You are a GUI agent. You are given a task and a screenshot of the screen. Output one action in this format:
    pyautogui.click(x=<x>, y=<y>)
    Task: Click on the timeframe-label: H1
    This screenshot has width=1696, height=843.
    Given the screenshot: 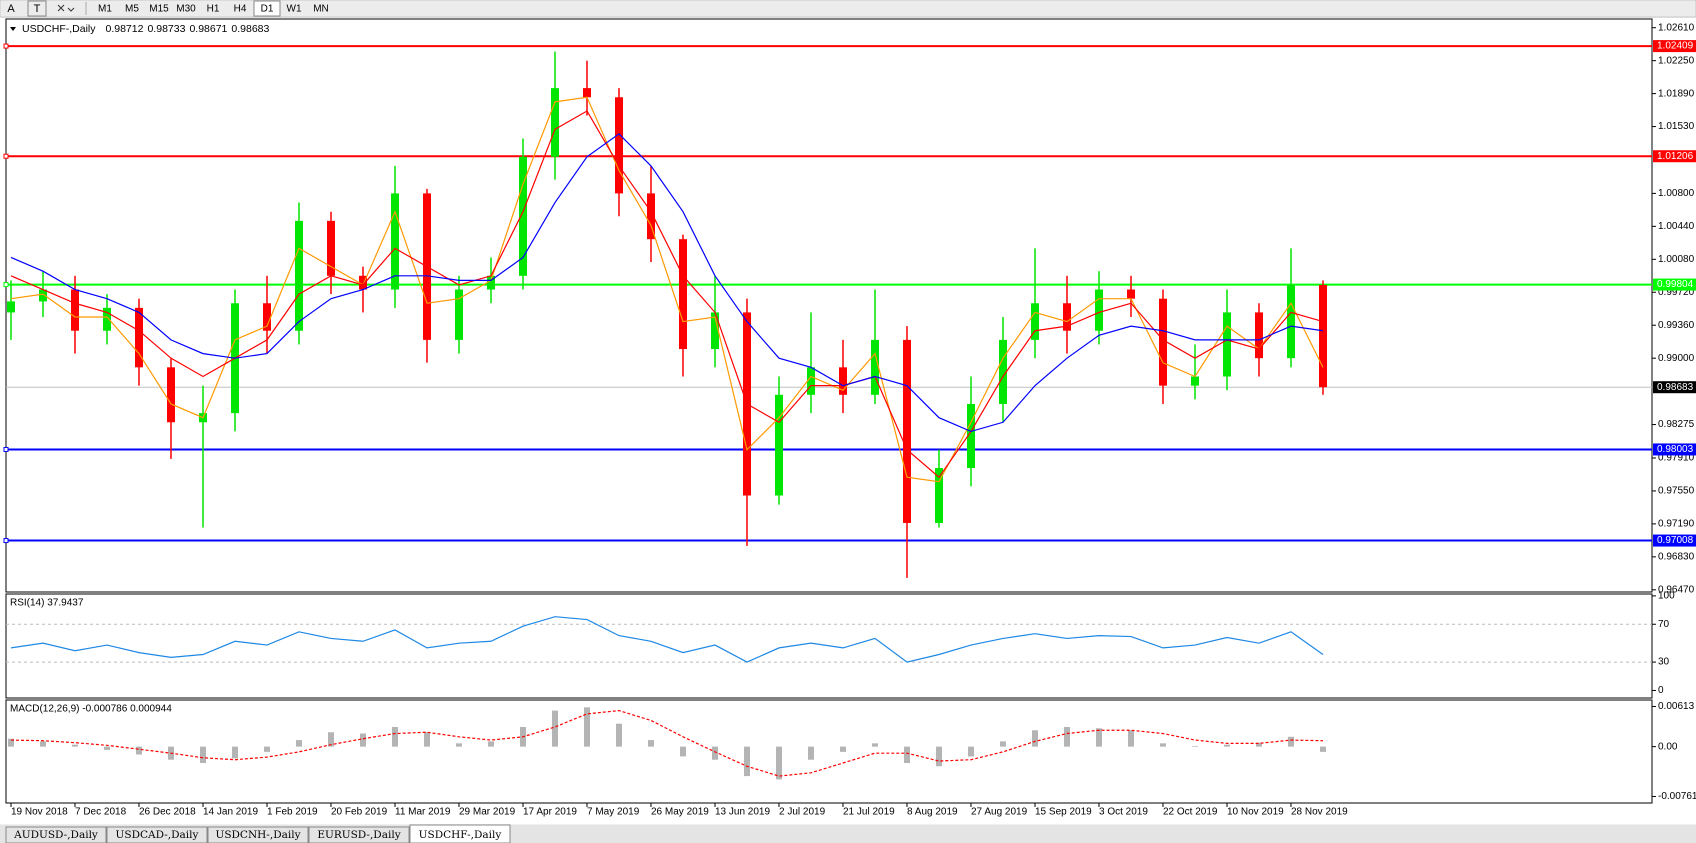 What is the action you would take?
    pyautogui.click(x=213, y=9)
    